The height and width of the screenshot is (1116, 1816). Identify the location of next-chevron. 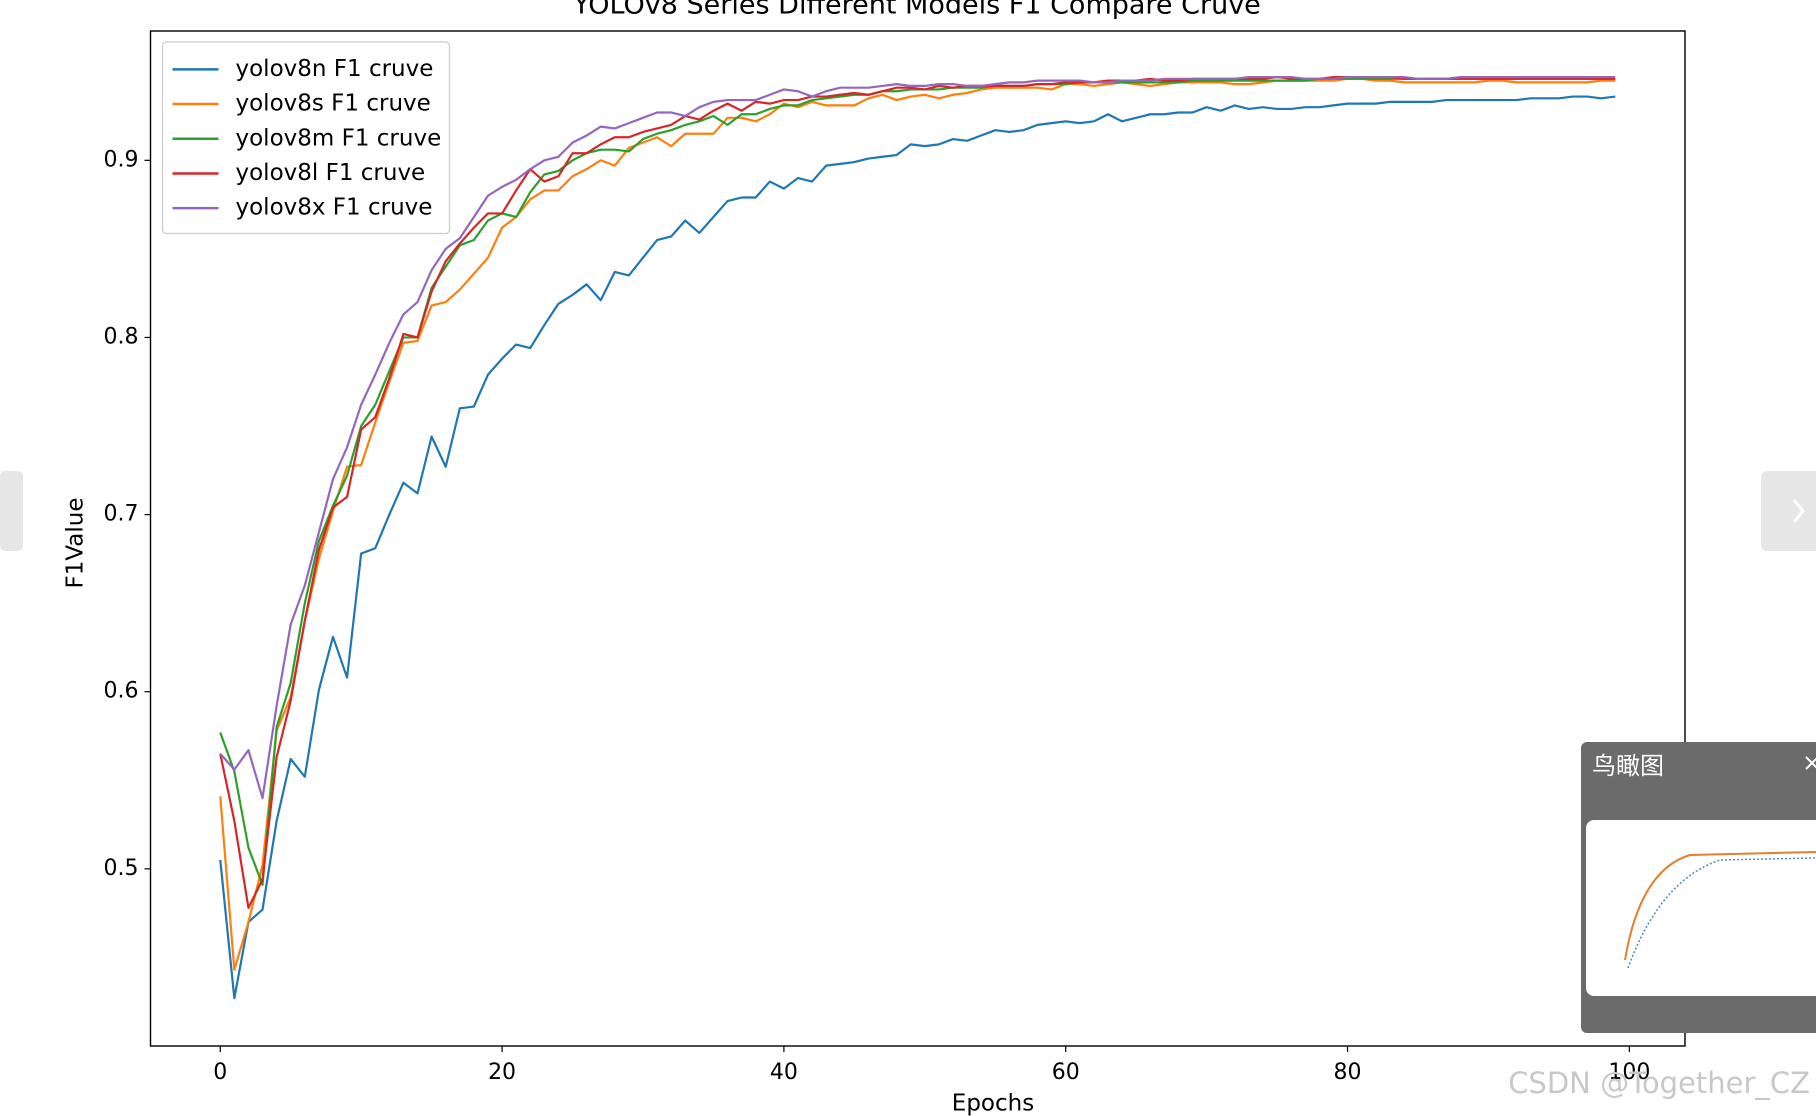
(1798, 511).